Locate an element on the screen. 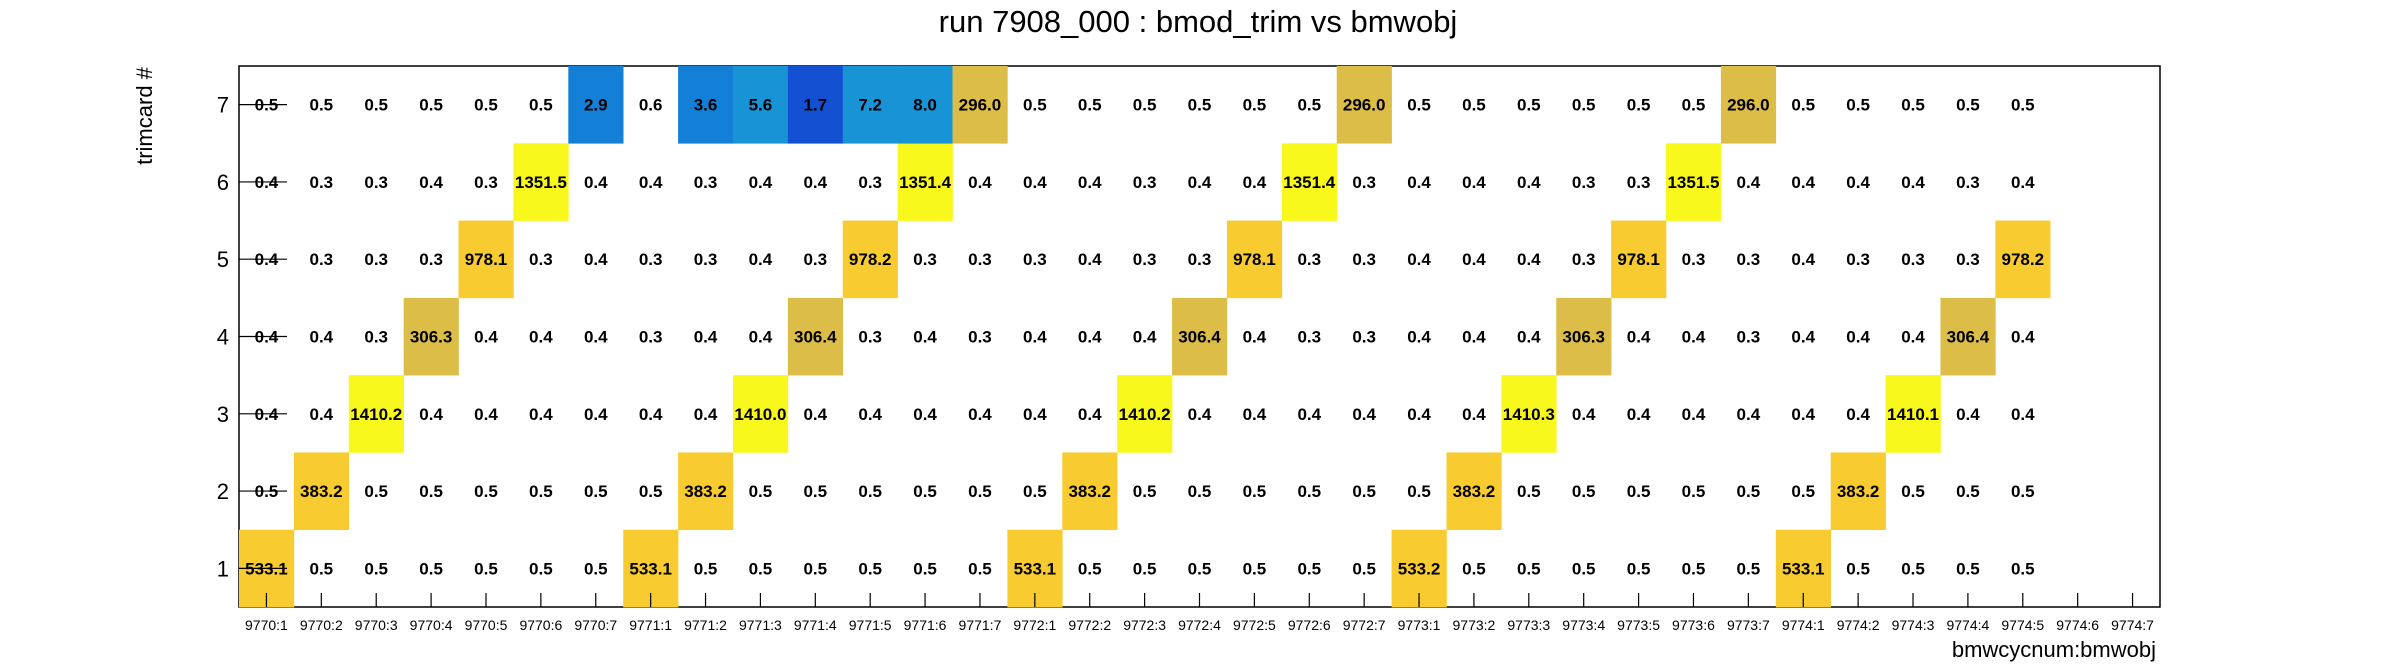 The image size is (2396, 672). chart-title: run 7908_000 : bmod_trim vs bmwobj is located at coordinates (1198, 21).